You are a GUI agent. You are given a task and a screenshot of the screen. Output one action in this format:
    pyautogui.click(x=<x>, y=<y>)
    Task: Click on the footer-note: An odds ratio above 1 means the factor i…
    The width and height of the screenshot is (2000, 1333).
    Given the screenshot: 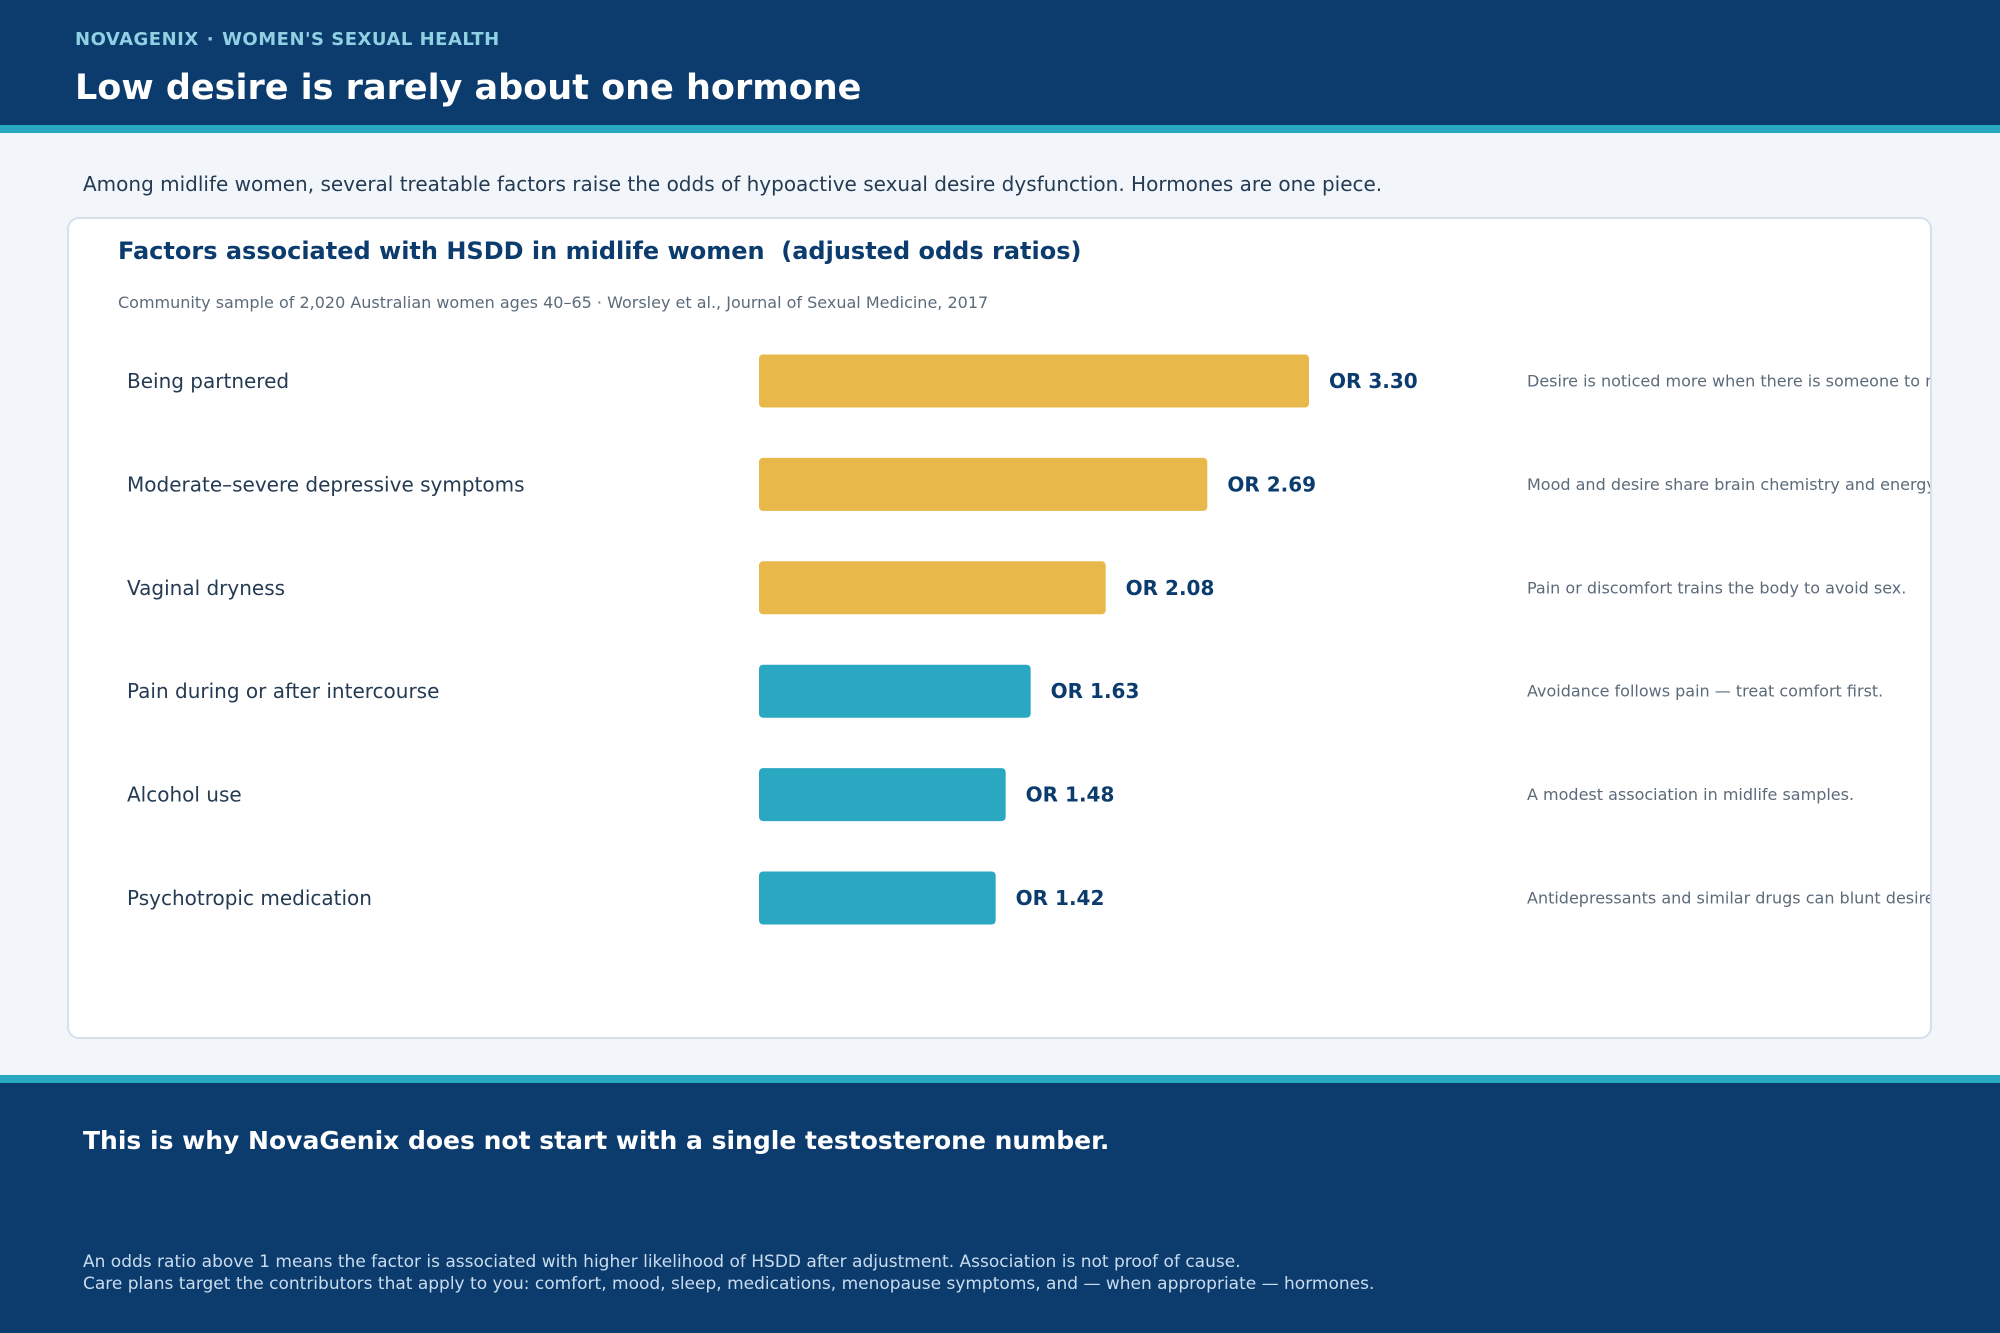 What is the action you would take?
    pyautogui.click(x=728, y=1273)
    